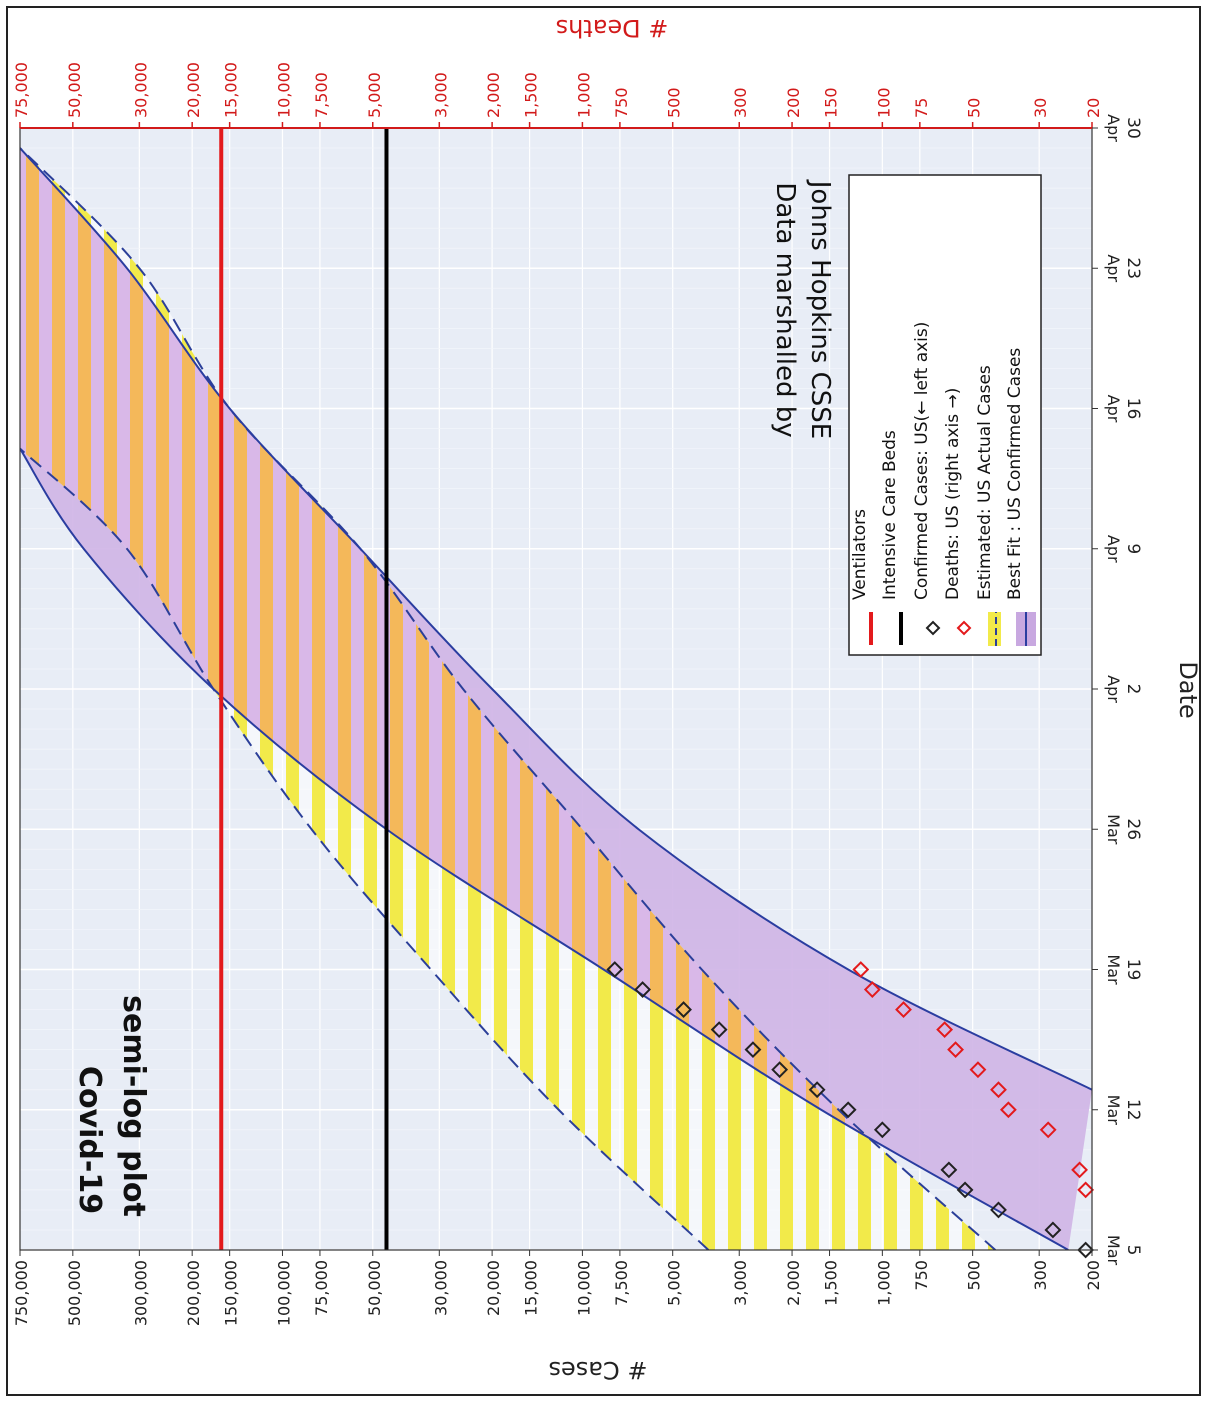 The width and height of the screenshot is (1209, 1405). I want to click on date-tick-day-2: 19, so click(1133, 970).